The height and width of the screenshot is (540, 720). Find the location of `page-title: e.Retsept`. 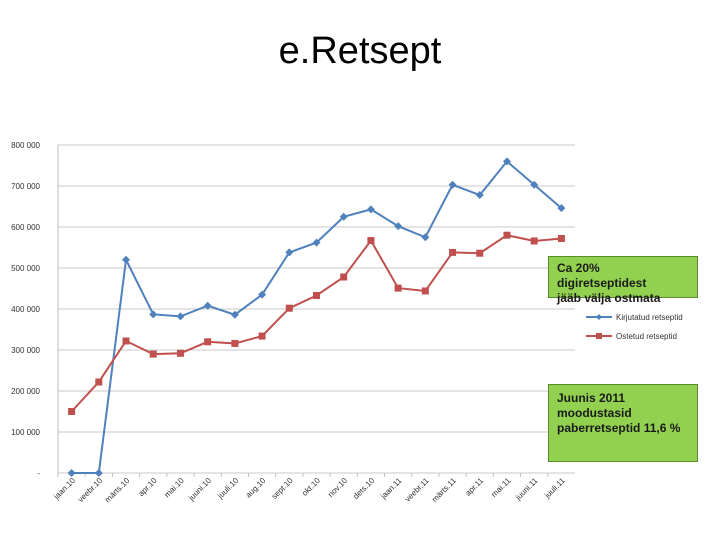

page-title: e.Retsept is located at coordinates (360, 51).